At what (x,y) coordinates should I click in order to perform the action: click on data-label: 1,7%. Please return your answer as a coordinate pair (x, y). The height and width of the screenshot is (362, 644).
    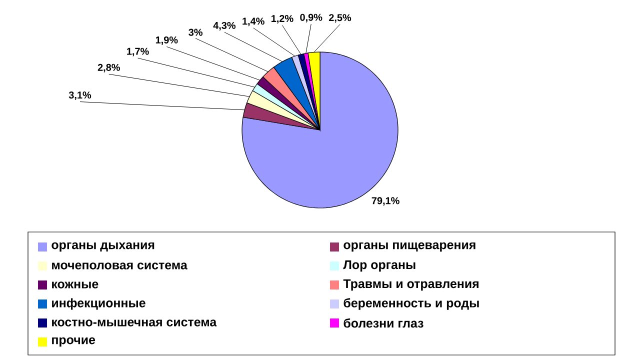
    Looking at the image, I should click on (138, 52).